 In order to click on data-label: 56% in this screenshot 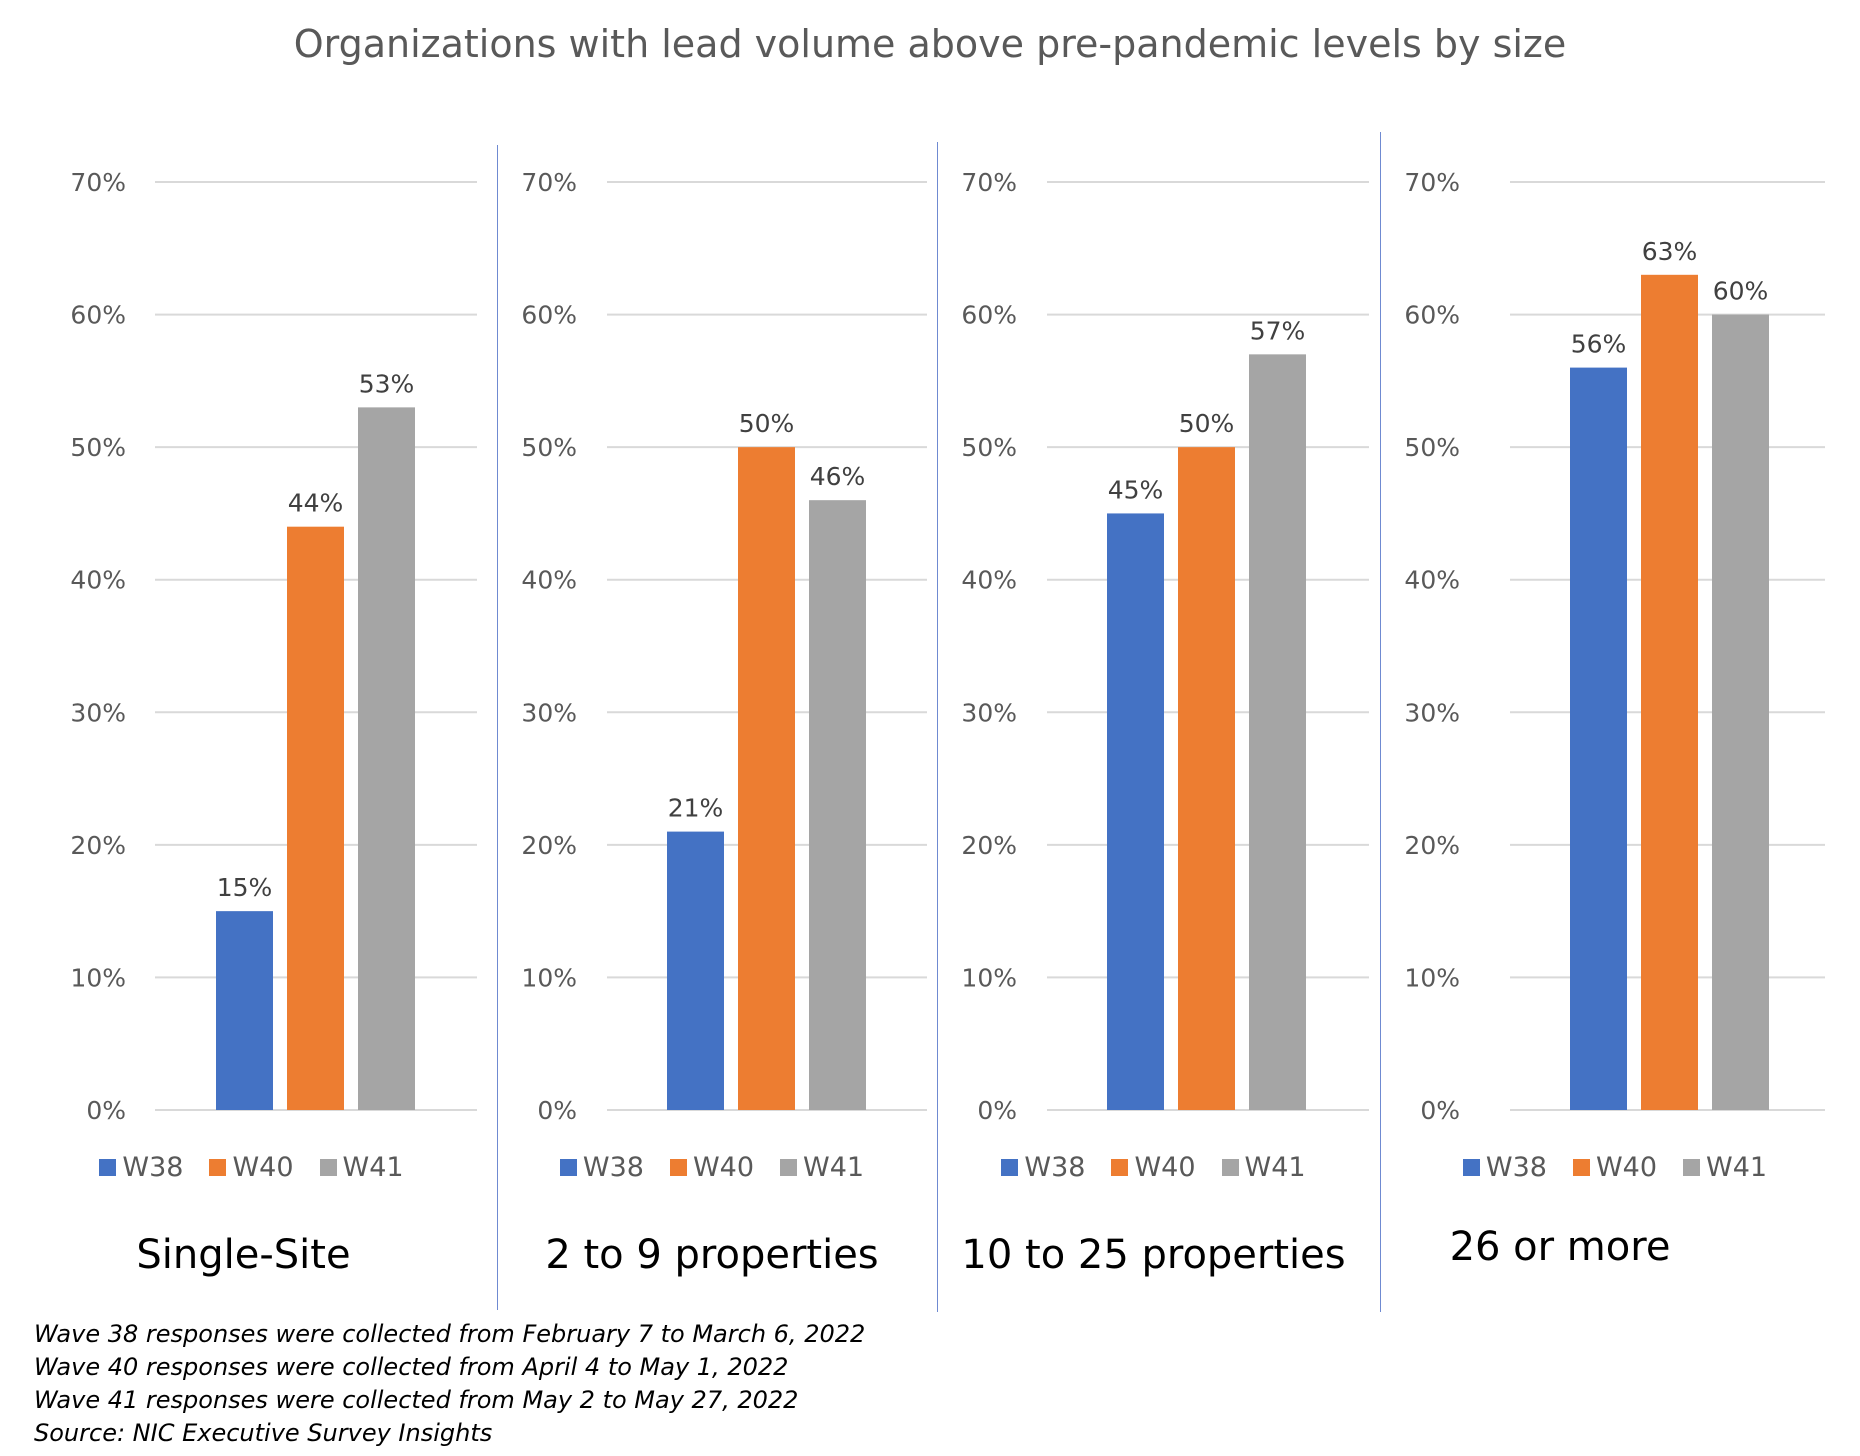, I will do `click(1599, 344)`.